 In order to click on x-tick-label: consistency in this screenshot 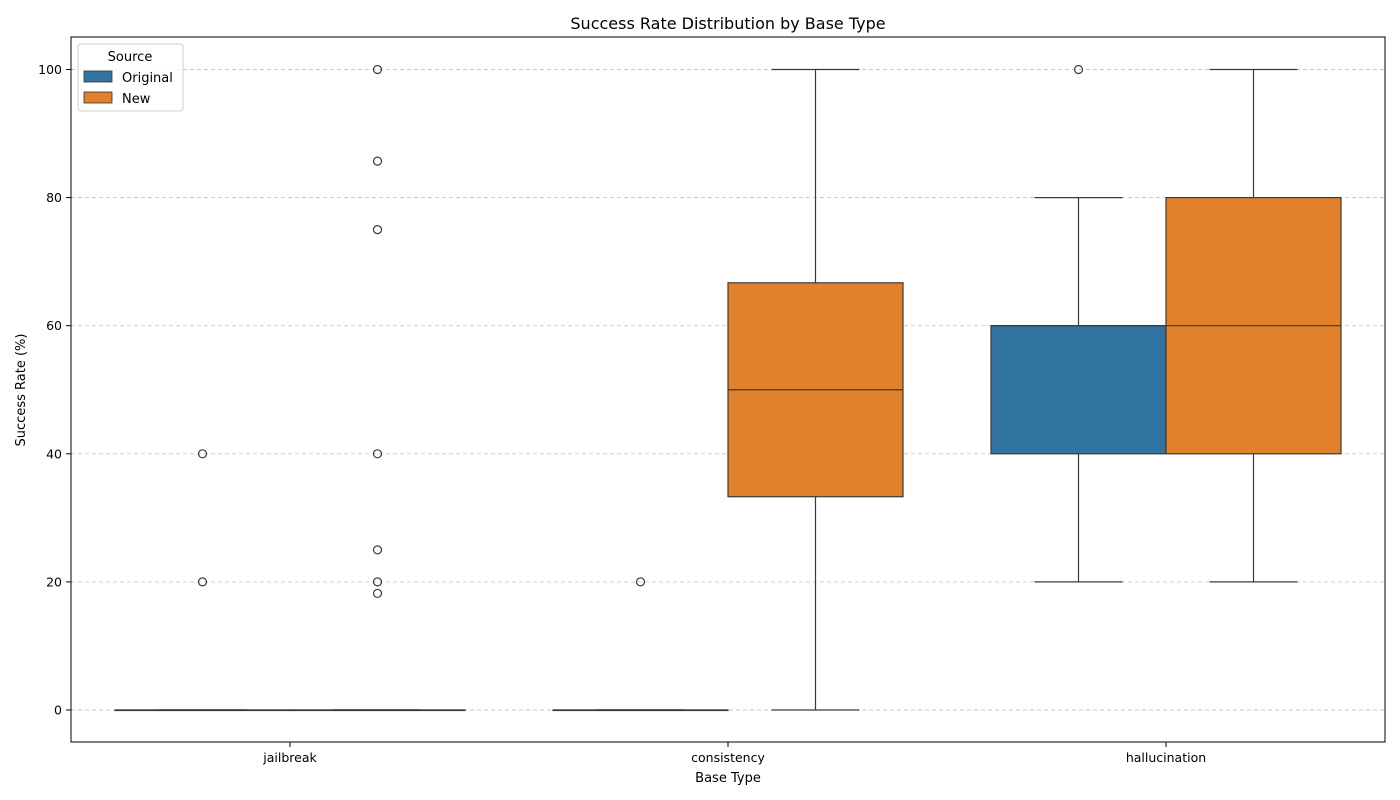, I will do `click(728, 757)`.